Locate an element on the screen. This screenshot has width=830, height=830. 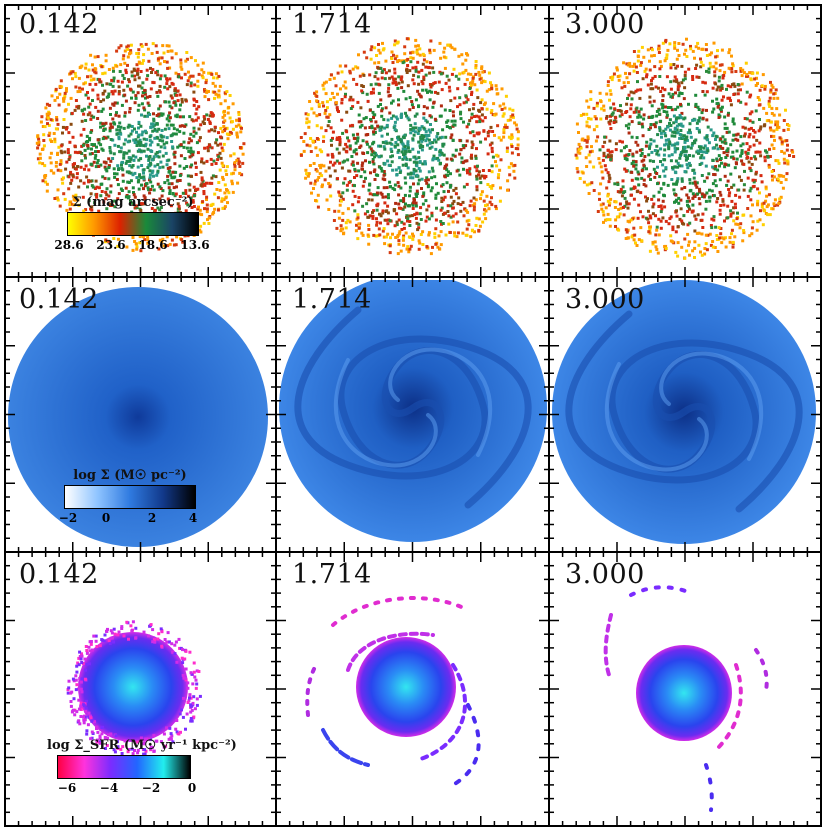
colorbar-tick: 2 is located at coordinates (152, 518).